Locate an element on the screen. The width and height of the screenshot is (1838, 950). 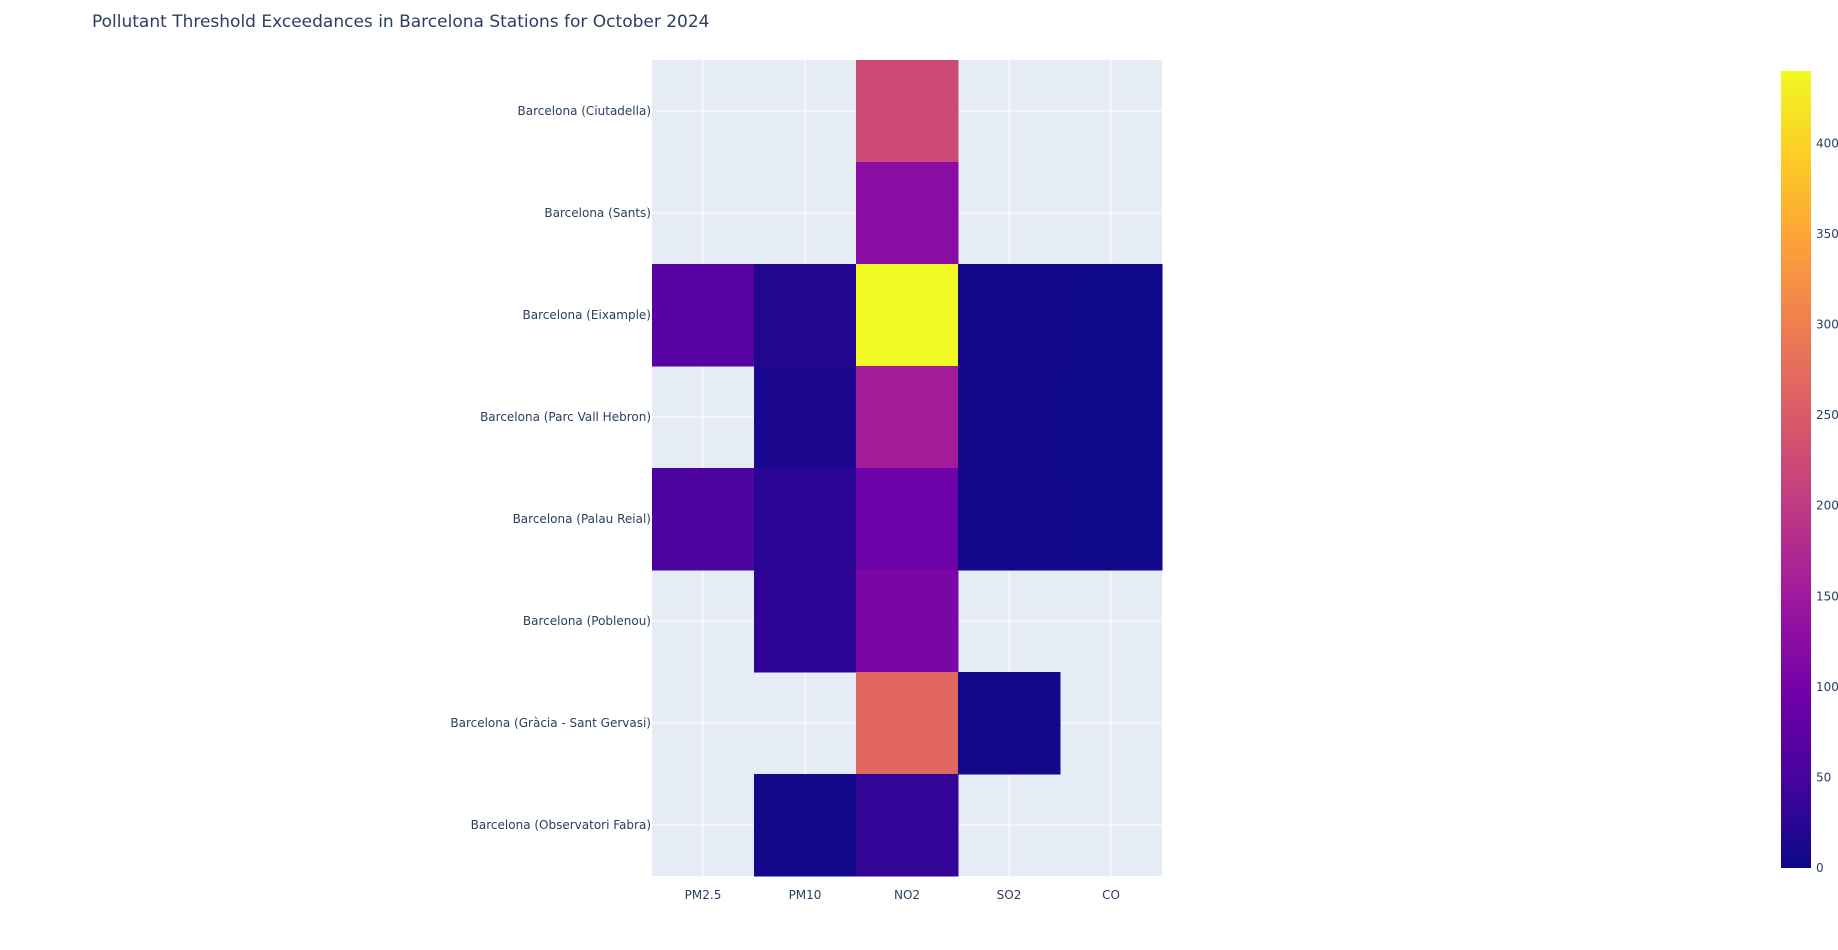
y-tick-label: Barcelona (Parc Vall Hebron) is located at coordinates (565, 417).